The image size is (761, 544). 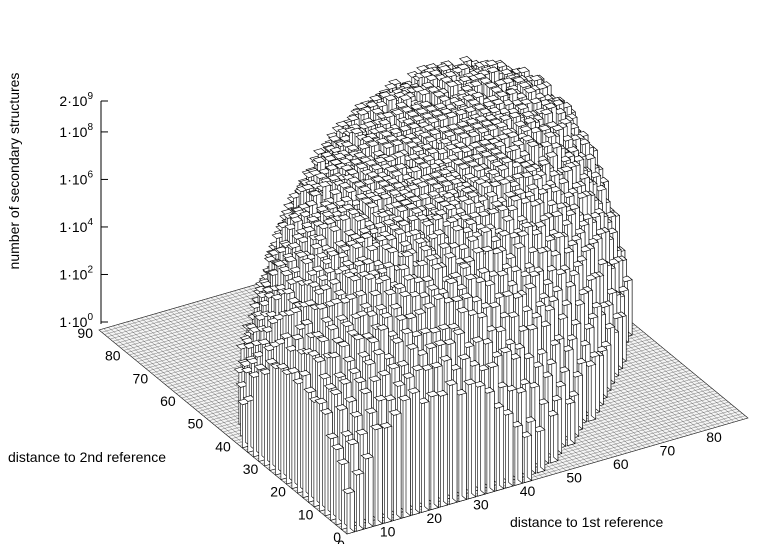 What do you see at coordinates (587, 522) in the screenshot?
I see `x-axis-label: distance to 1st reference` at bounding box center [587, 522].